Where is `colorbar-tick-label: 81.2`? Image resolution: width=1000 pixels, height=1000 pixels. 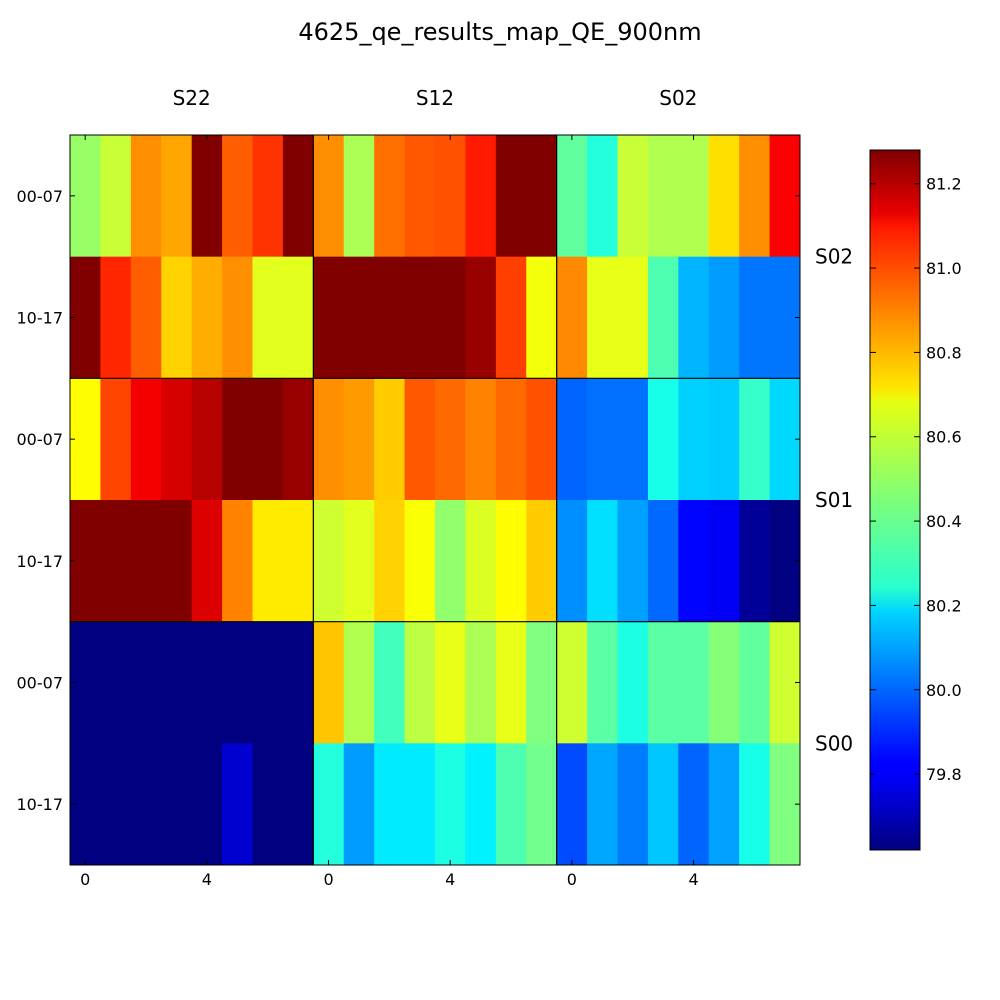 colorbar-tick-label: 81.2 is located at coordinates (944, 184).